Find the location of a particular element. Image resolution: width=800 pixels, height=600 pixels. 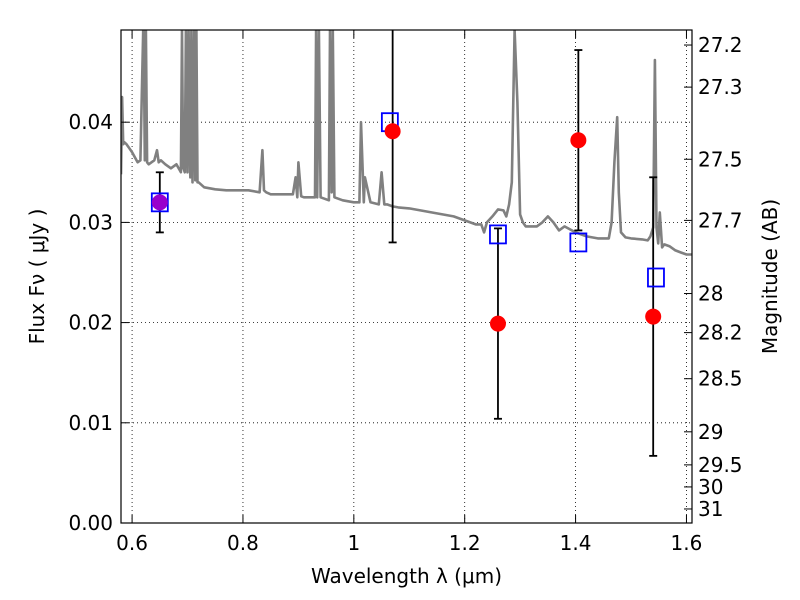

x-tick-label: 0.8 is located at coordinates (243, 543).